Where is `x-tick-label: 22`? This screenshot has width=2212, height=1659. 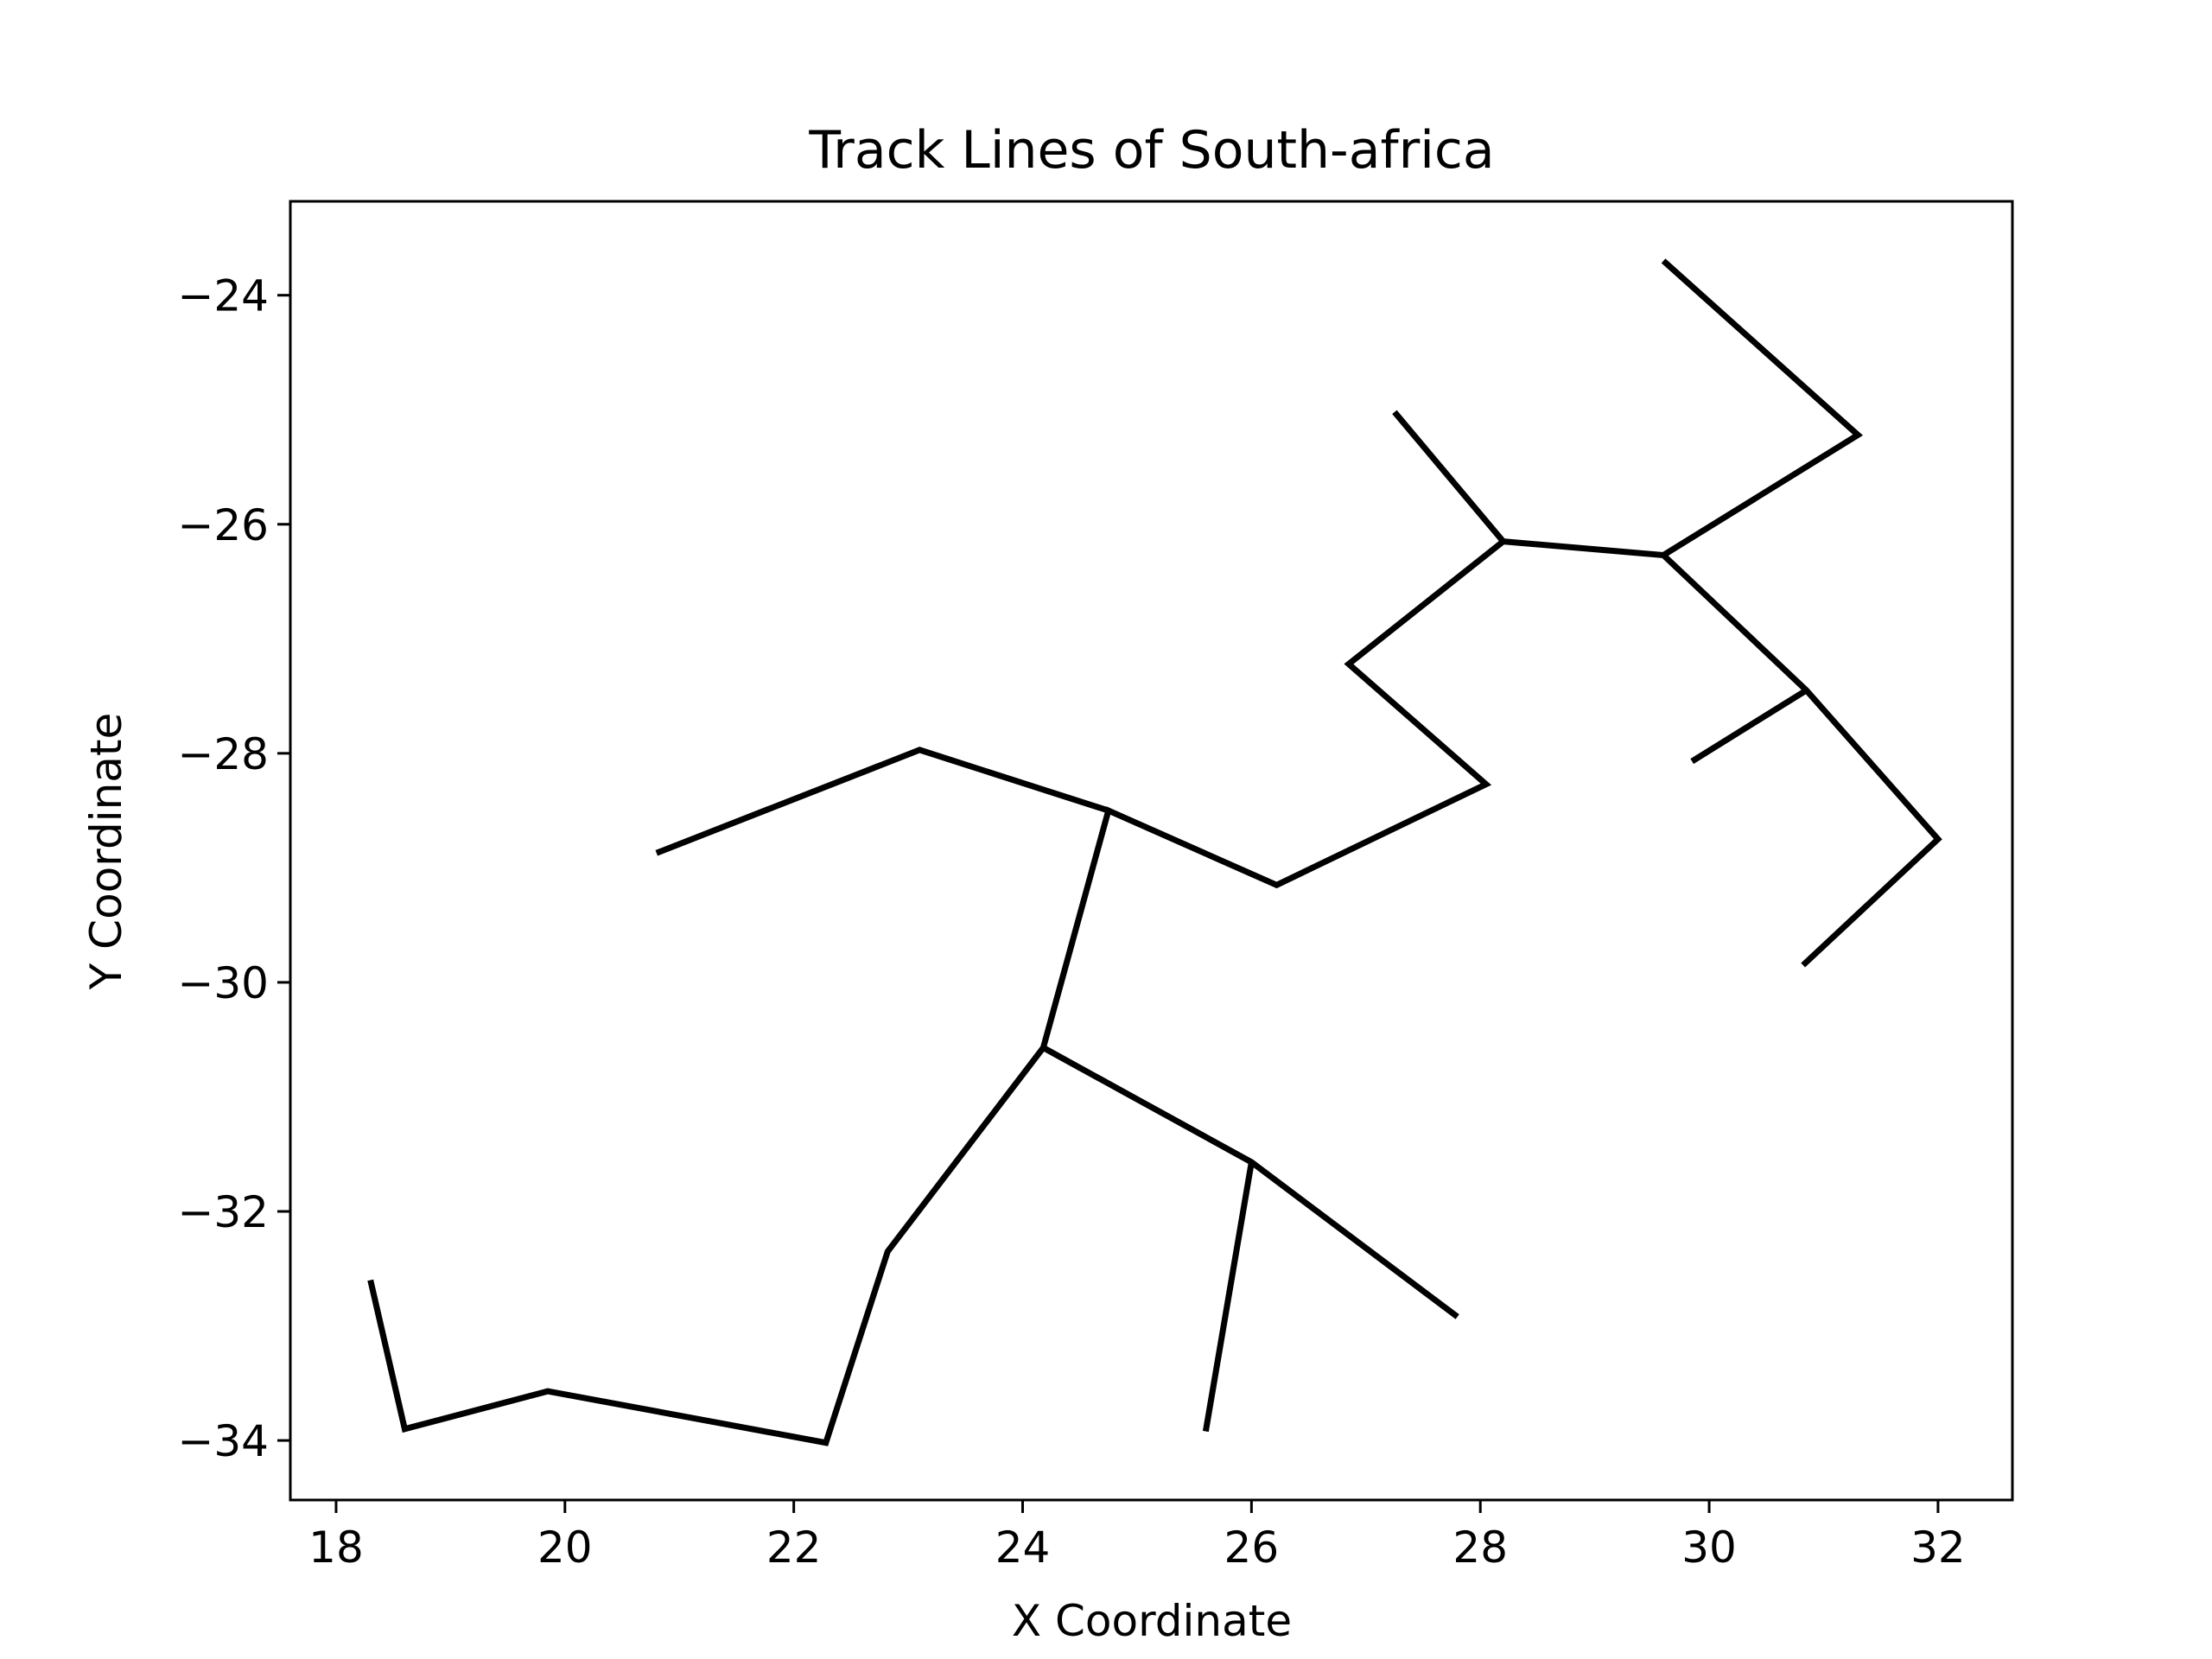
x-tick-label: 22 is located at coordinates (794, 1547).